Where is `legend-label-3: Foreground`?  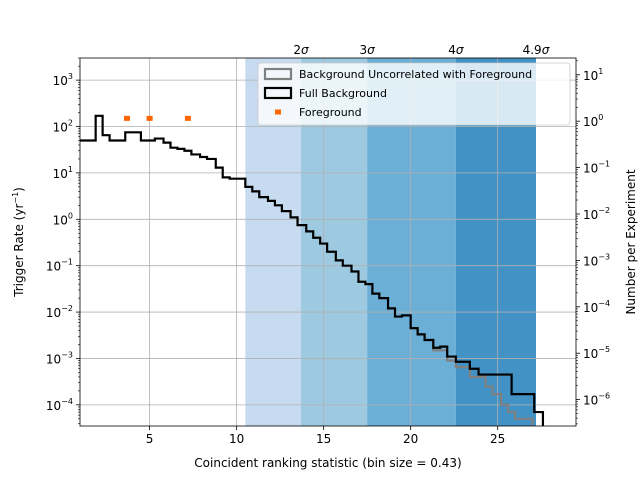
legend-label-3: Foreground is located at coordinates (330, 112).